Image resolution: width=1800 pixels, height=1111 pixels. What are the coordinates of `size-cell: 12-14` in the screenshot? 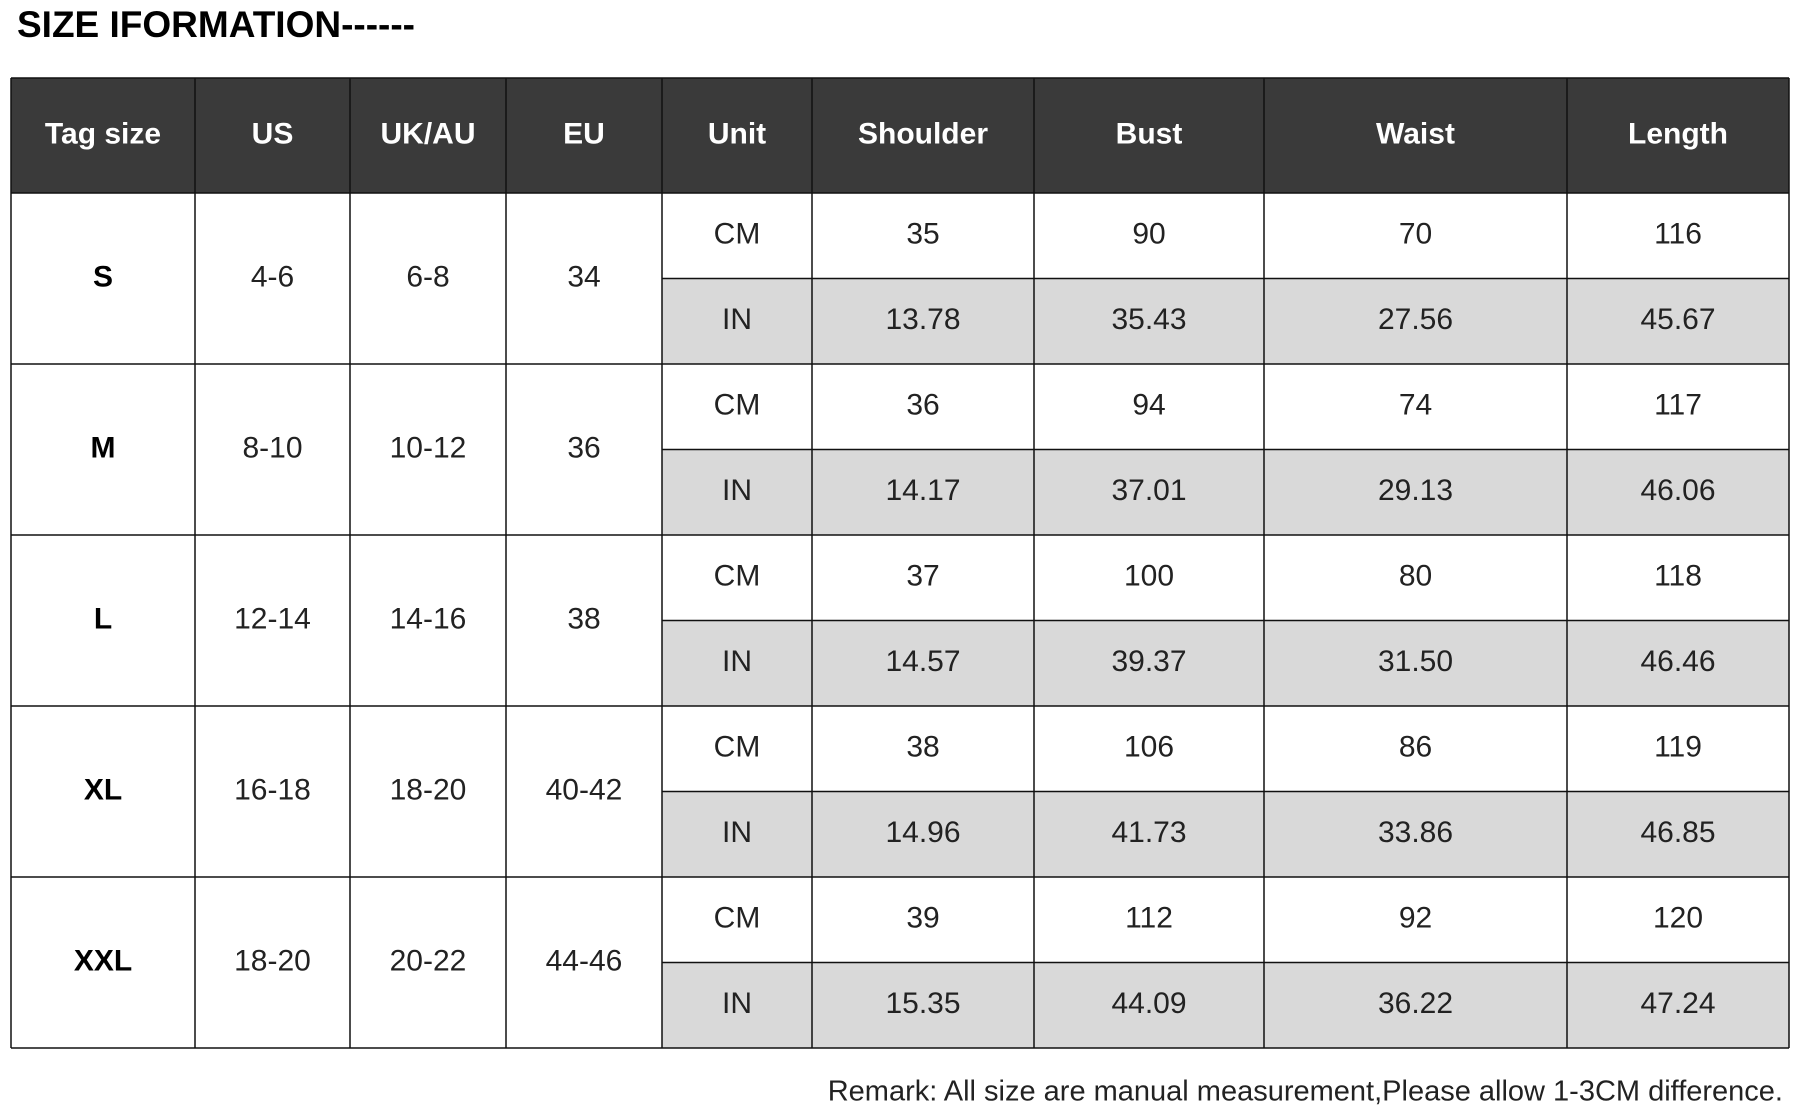 It's located at (272, 618).